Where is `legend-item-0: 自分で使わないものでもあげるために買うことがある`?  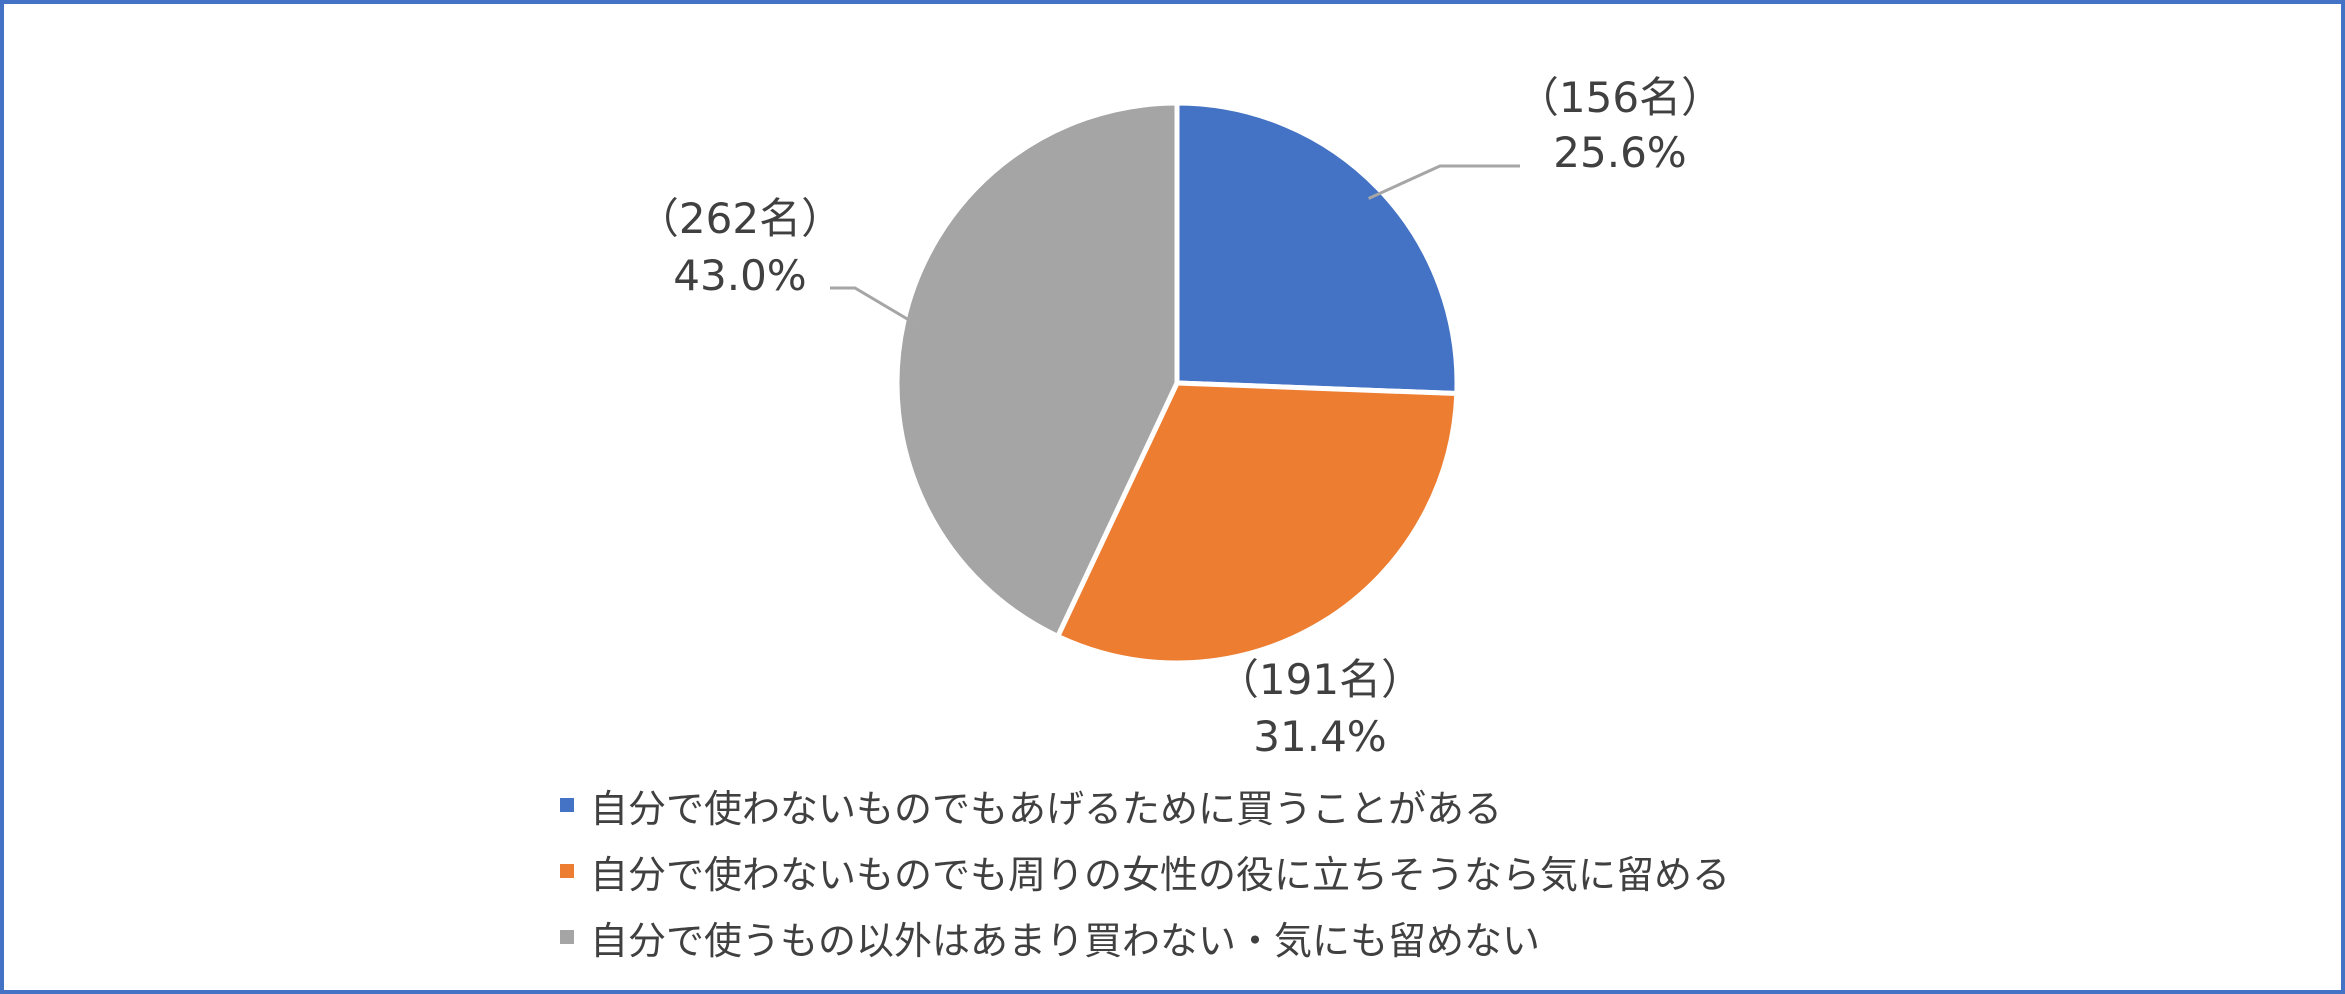
legend-item-0: 自分で使わないものでもあげるために買うことがある is located at coordinates (1310, 805).